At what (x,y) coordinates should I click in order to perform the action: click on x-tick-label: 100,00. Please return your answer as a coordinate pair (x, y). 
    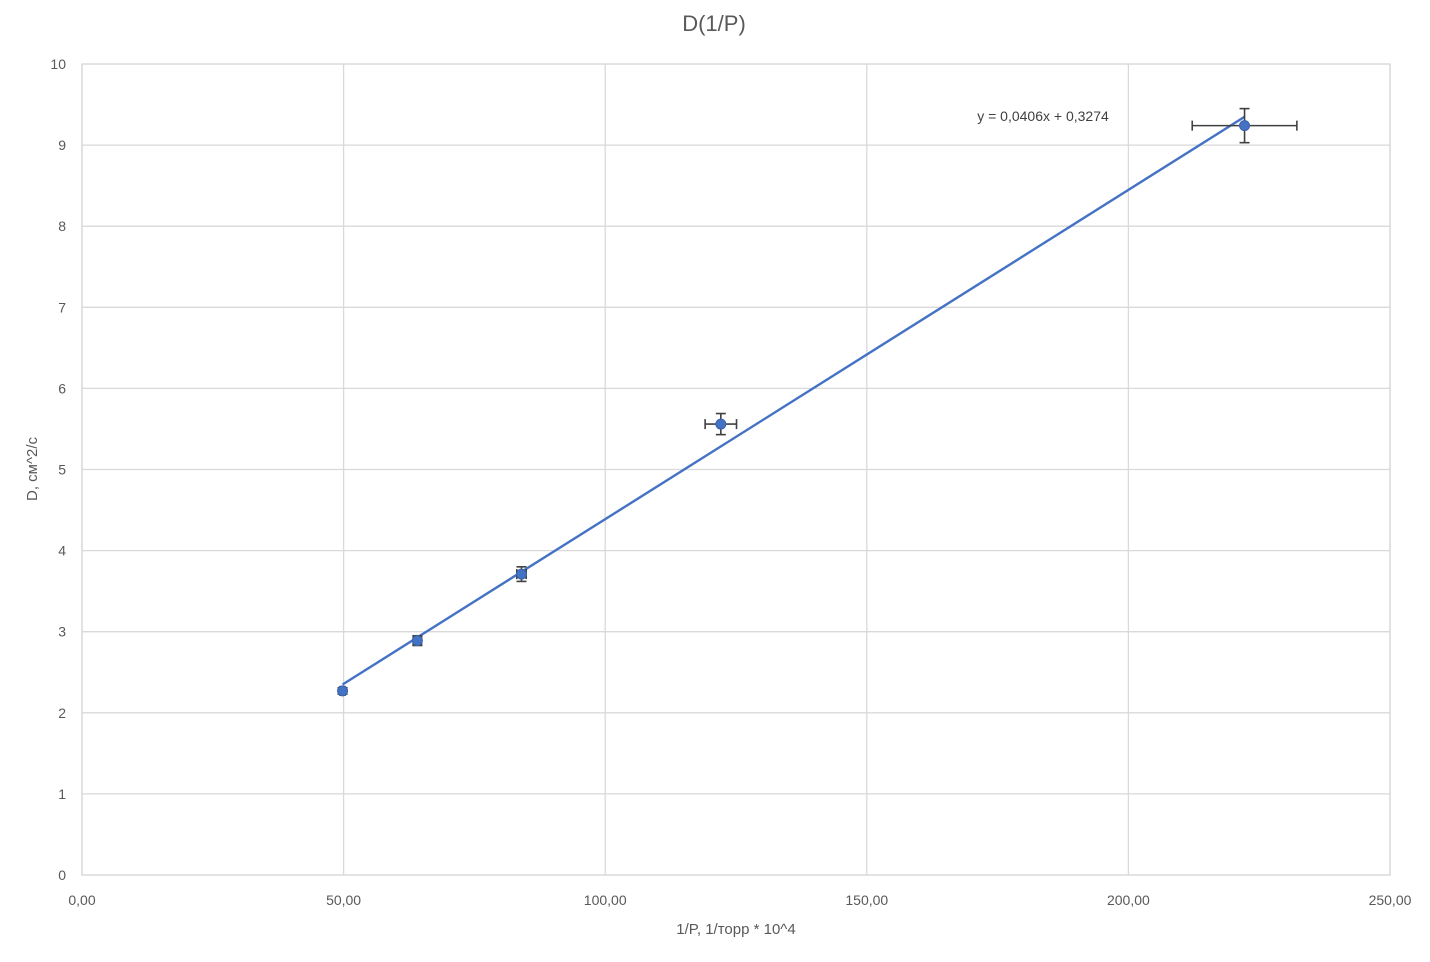
    Looking at the image, I should click on (605, 900).